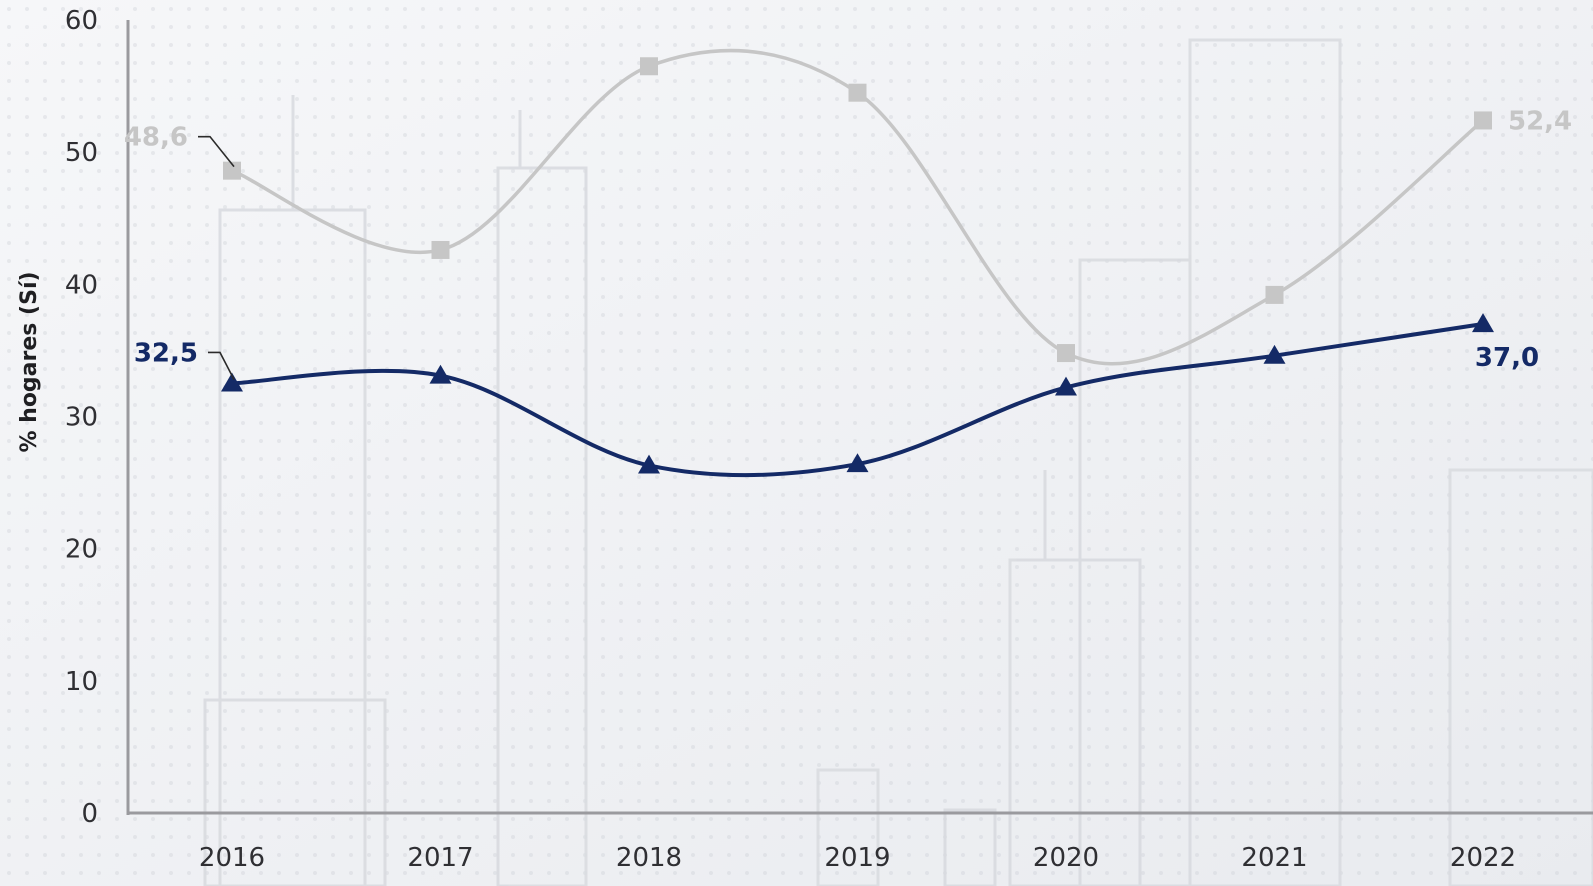  I want to click on y-tick-labels: 0 10 20 30 40 50 60, so click(81, 417).